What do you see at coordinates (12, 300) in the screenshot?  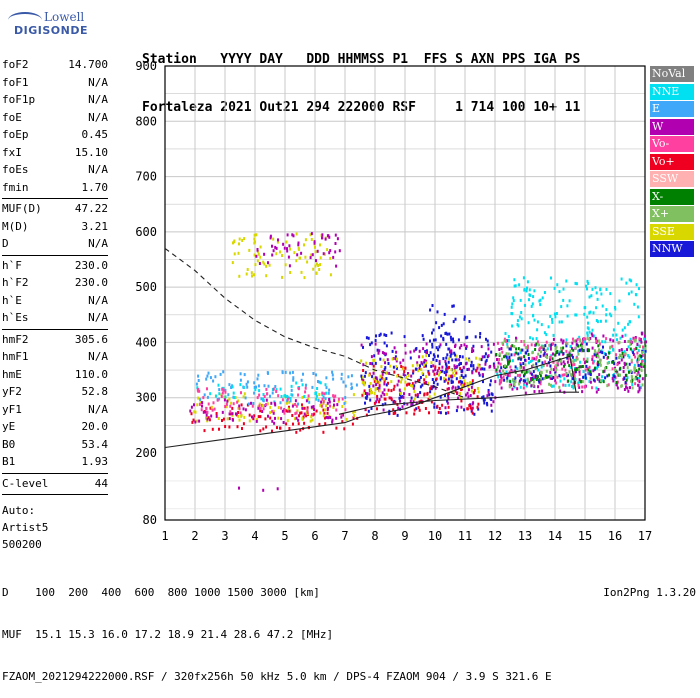 I see `param-name: h`E` at bounding box center [12, 300].